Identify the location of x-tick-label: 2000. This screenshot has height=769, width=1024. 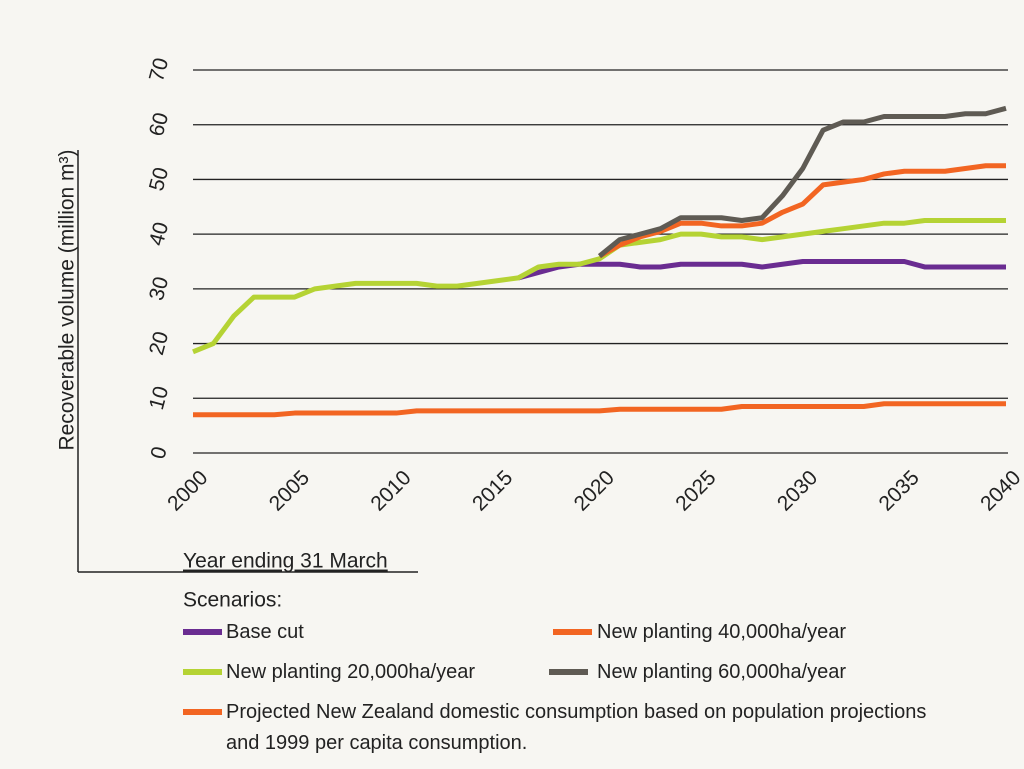
(187, 490).